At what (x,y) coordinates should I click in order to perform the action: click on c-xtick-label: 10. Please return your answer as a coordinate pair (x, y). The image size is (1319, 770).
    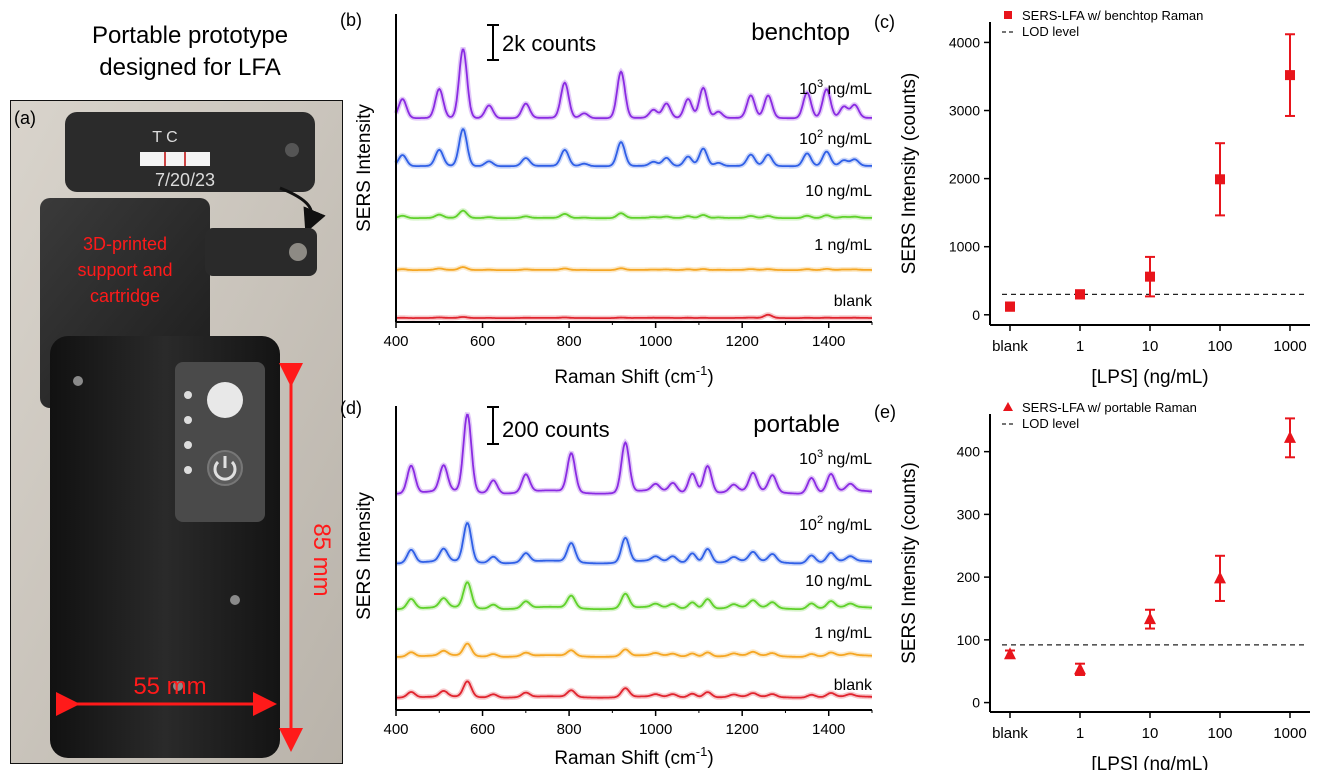
    Looking at the image, I should click on (1150, 346).